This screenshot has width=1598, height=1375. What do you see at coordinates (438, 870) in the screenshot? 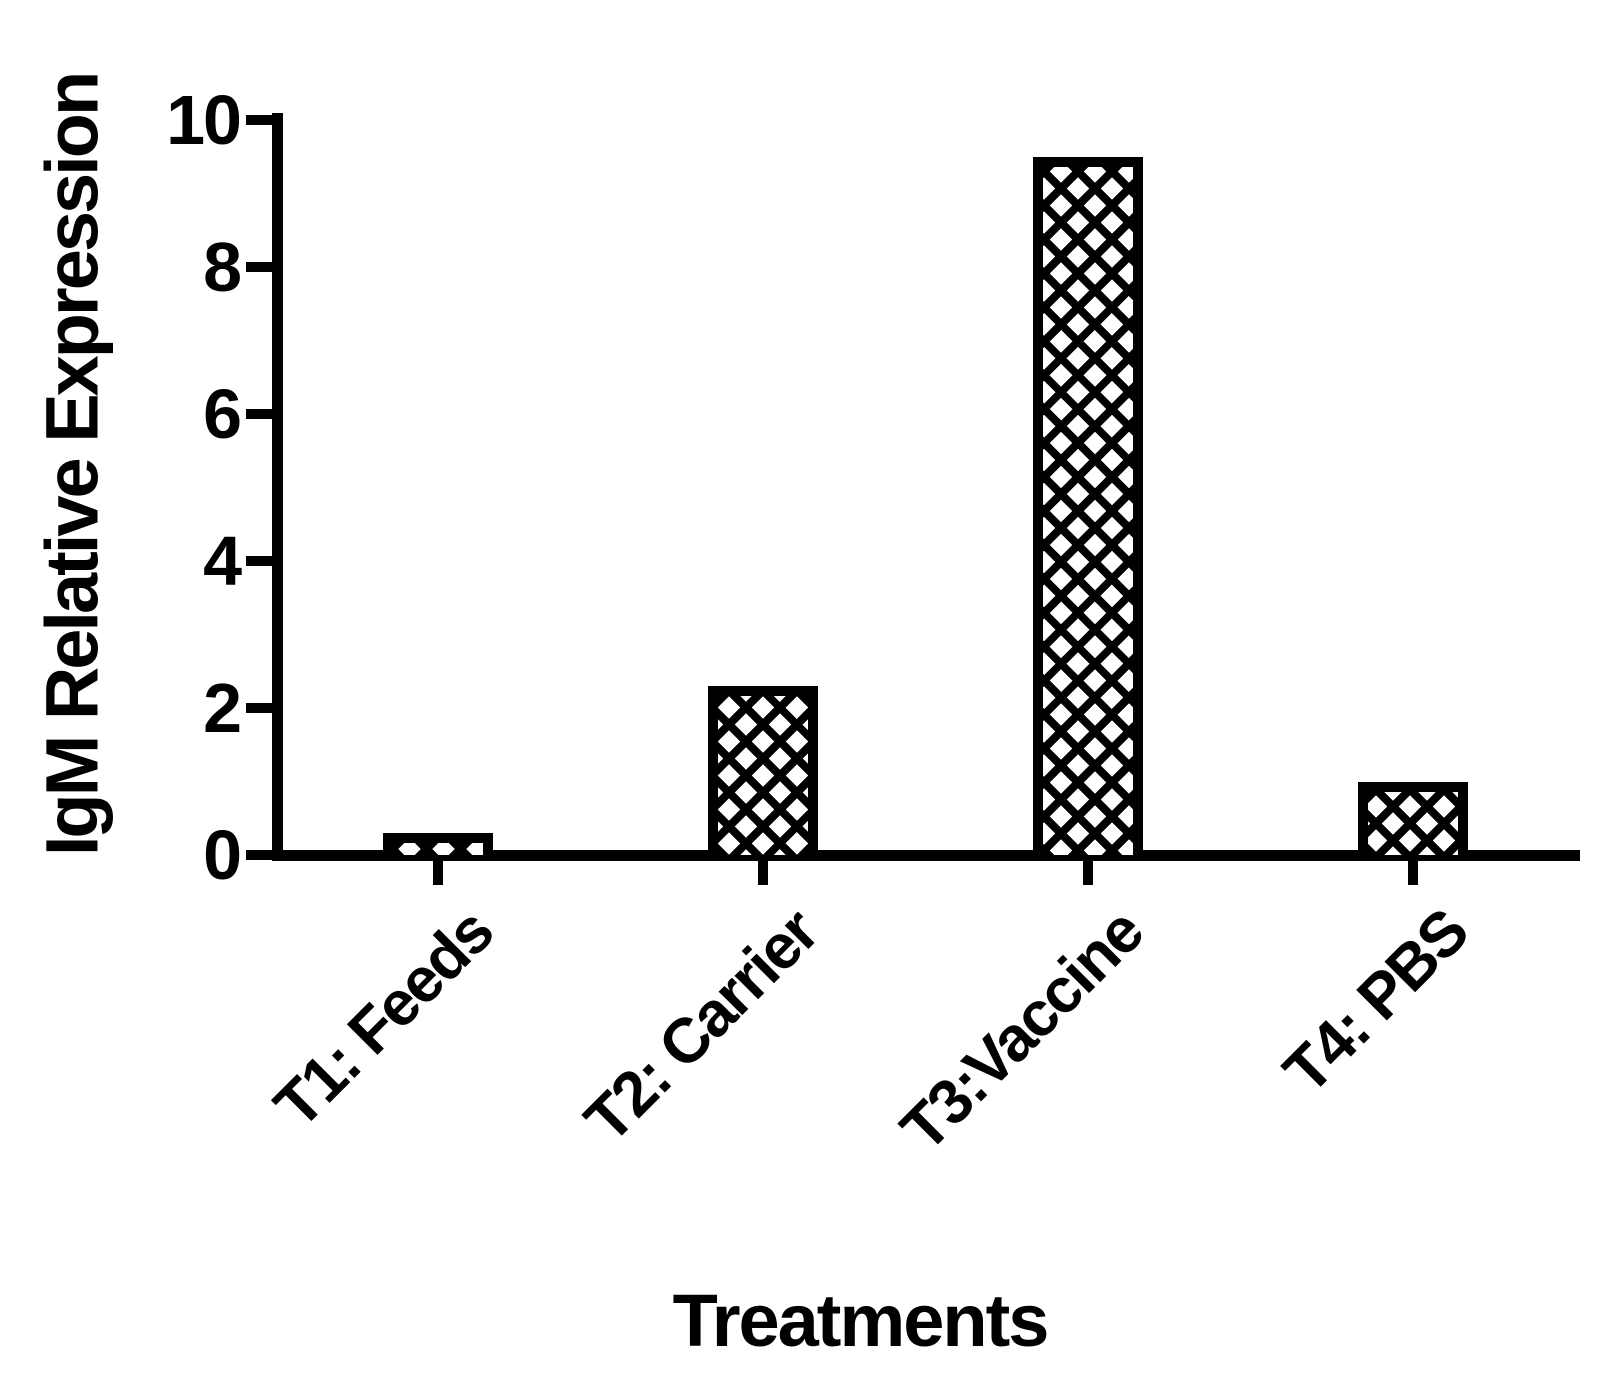
I see `x-tick-t1-feeds` at bounding box center [438, 870].